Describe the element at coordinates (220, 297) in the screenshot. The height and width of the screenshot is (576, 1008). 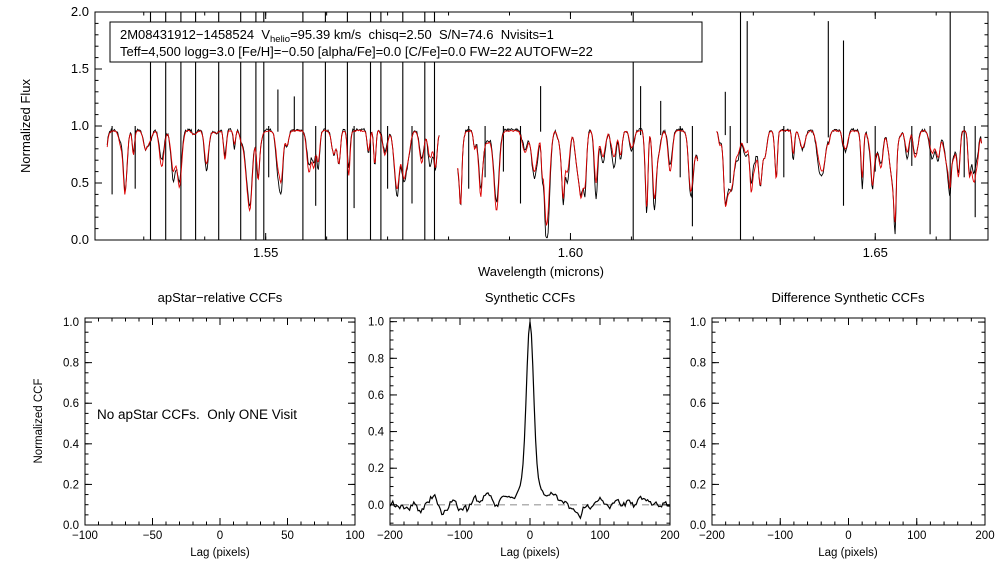
I see `apstar-ccf-title: apStar−relative CCFs` at that location.